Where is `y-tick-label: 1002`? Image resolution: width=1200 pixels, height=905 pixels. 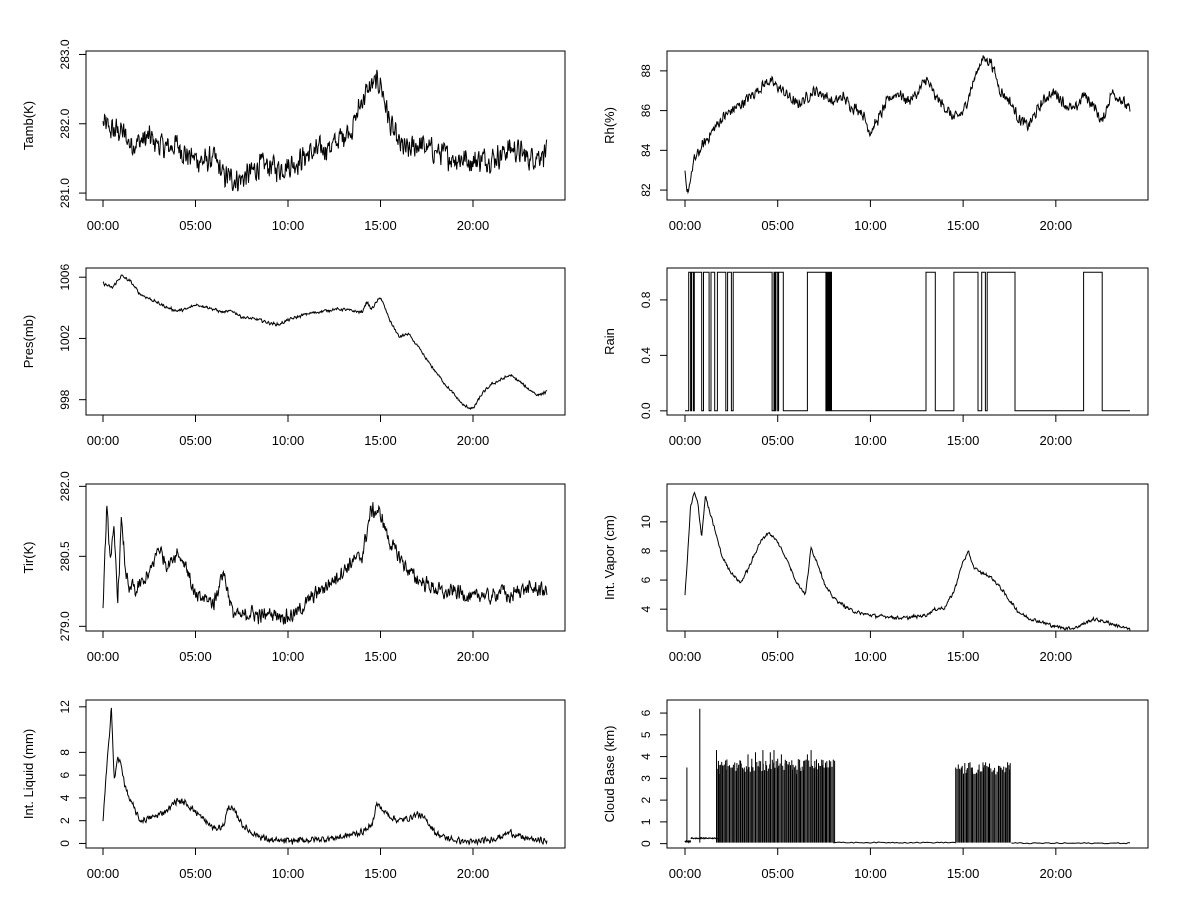 y-tick-label: 1002 is located at coordinates (65, 338).